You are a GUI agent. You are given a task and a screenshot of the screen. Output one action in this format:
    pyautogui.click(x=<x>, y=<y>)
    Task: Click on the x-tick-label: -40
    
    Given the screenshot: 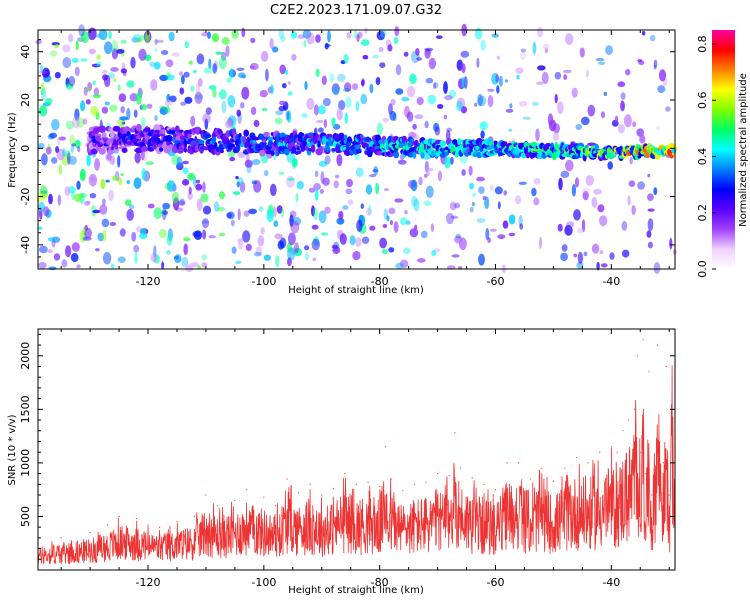 What is the action you would take?
    pyautogui.click(x=611, y=582)
    